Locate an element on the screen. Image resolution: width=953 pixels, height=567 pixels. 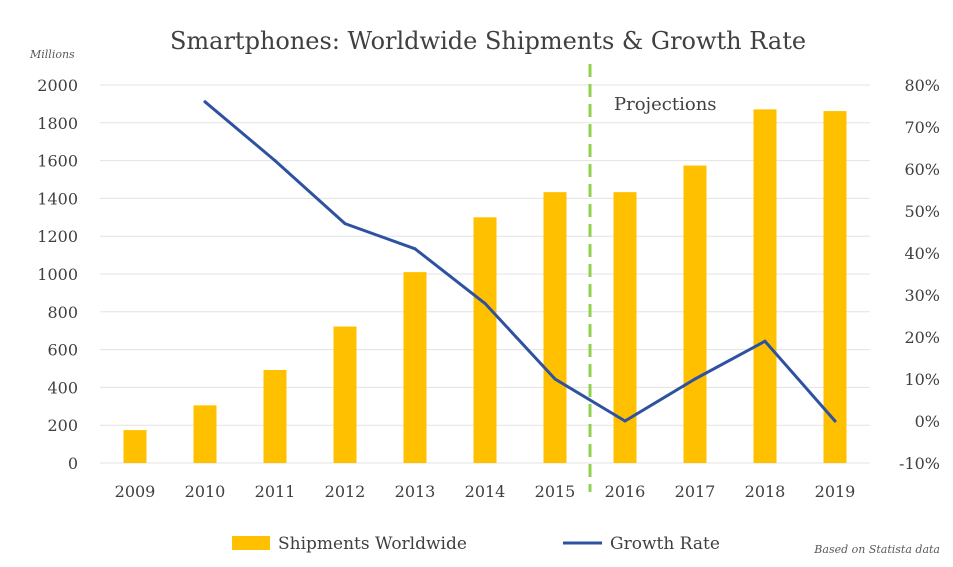
bar-2012 is located at coordinates (345, 394).